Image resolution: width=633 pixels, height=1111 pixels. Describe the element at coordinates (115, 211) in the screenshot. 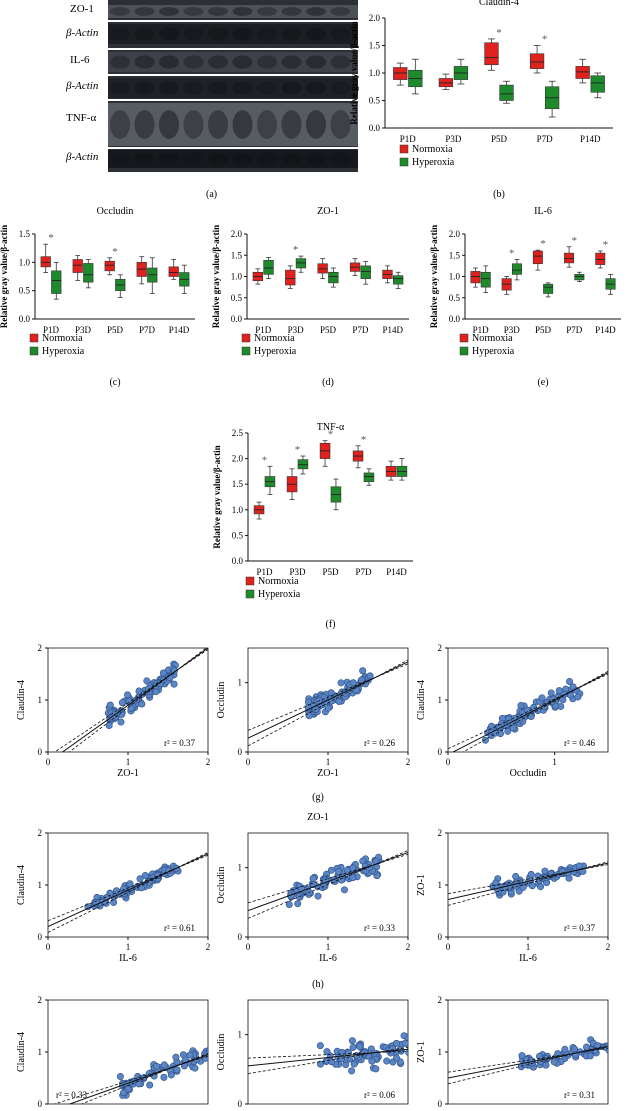

I see `chart-title: Occludin` at that location.